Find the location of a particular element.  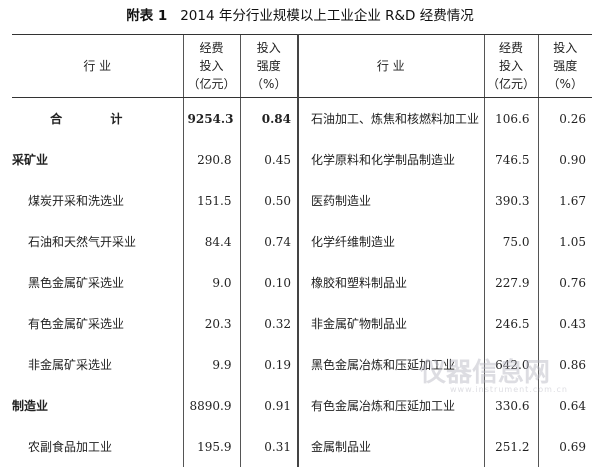

expenditure-value: 84.4 is located at coordinates (211, 241).